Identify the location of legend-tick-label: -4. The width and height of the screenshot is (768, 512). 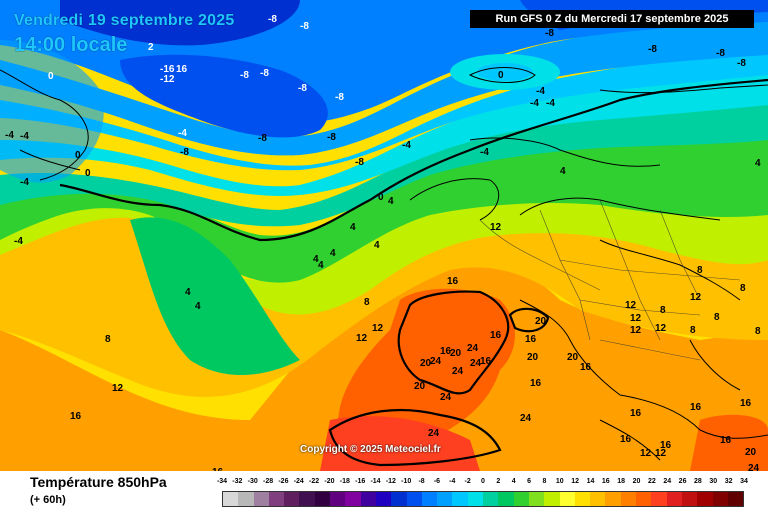
(452, 481).